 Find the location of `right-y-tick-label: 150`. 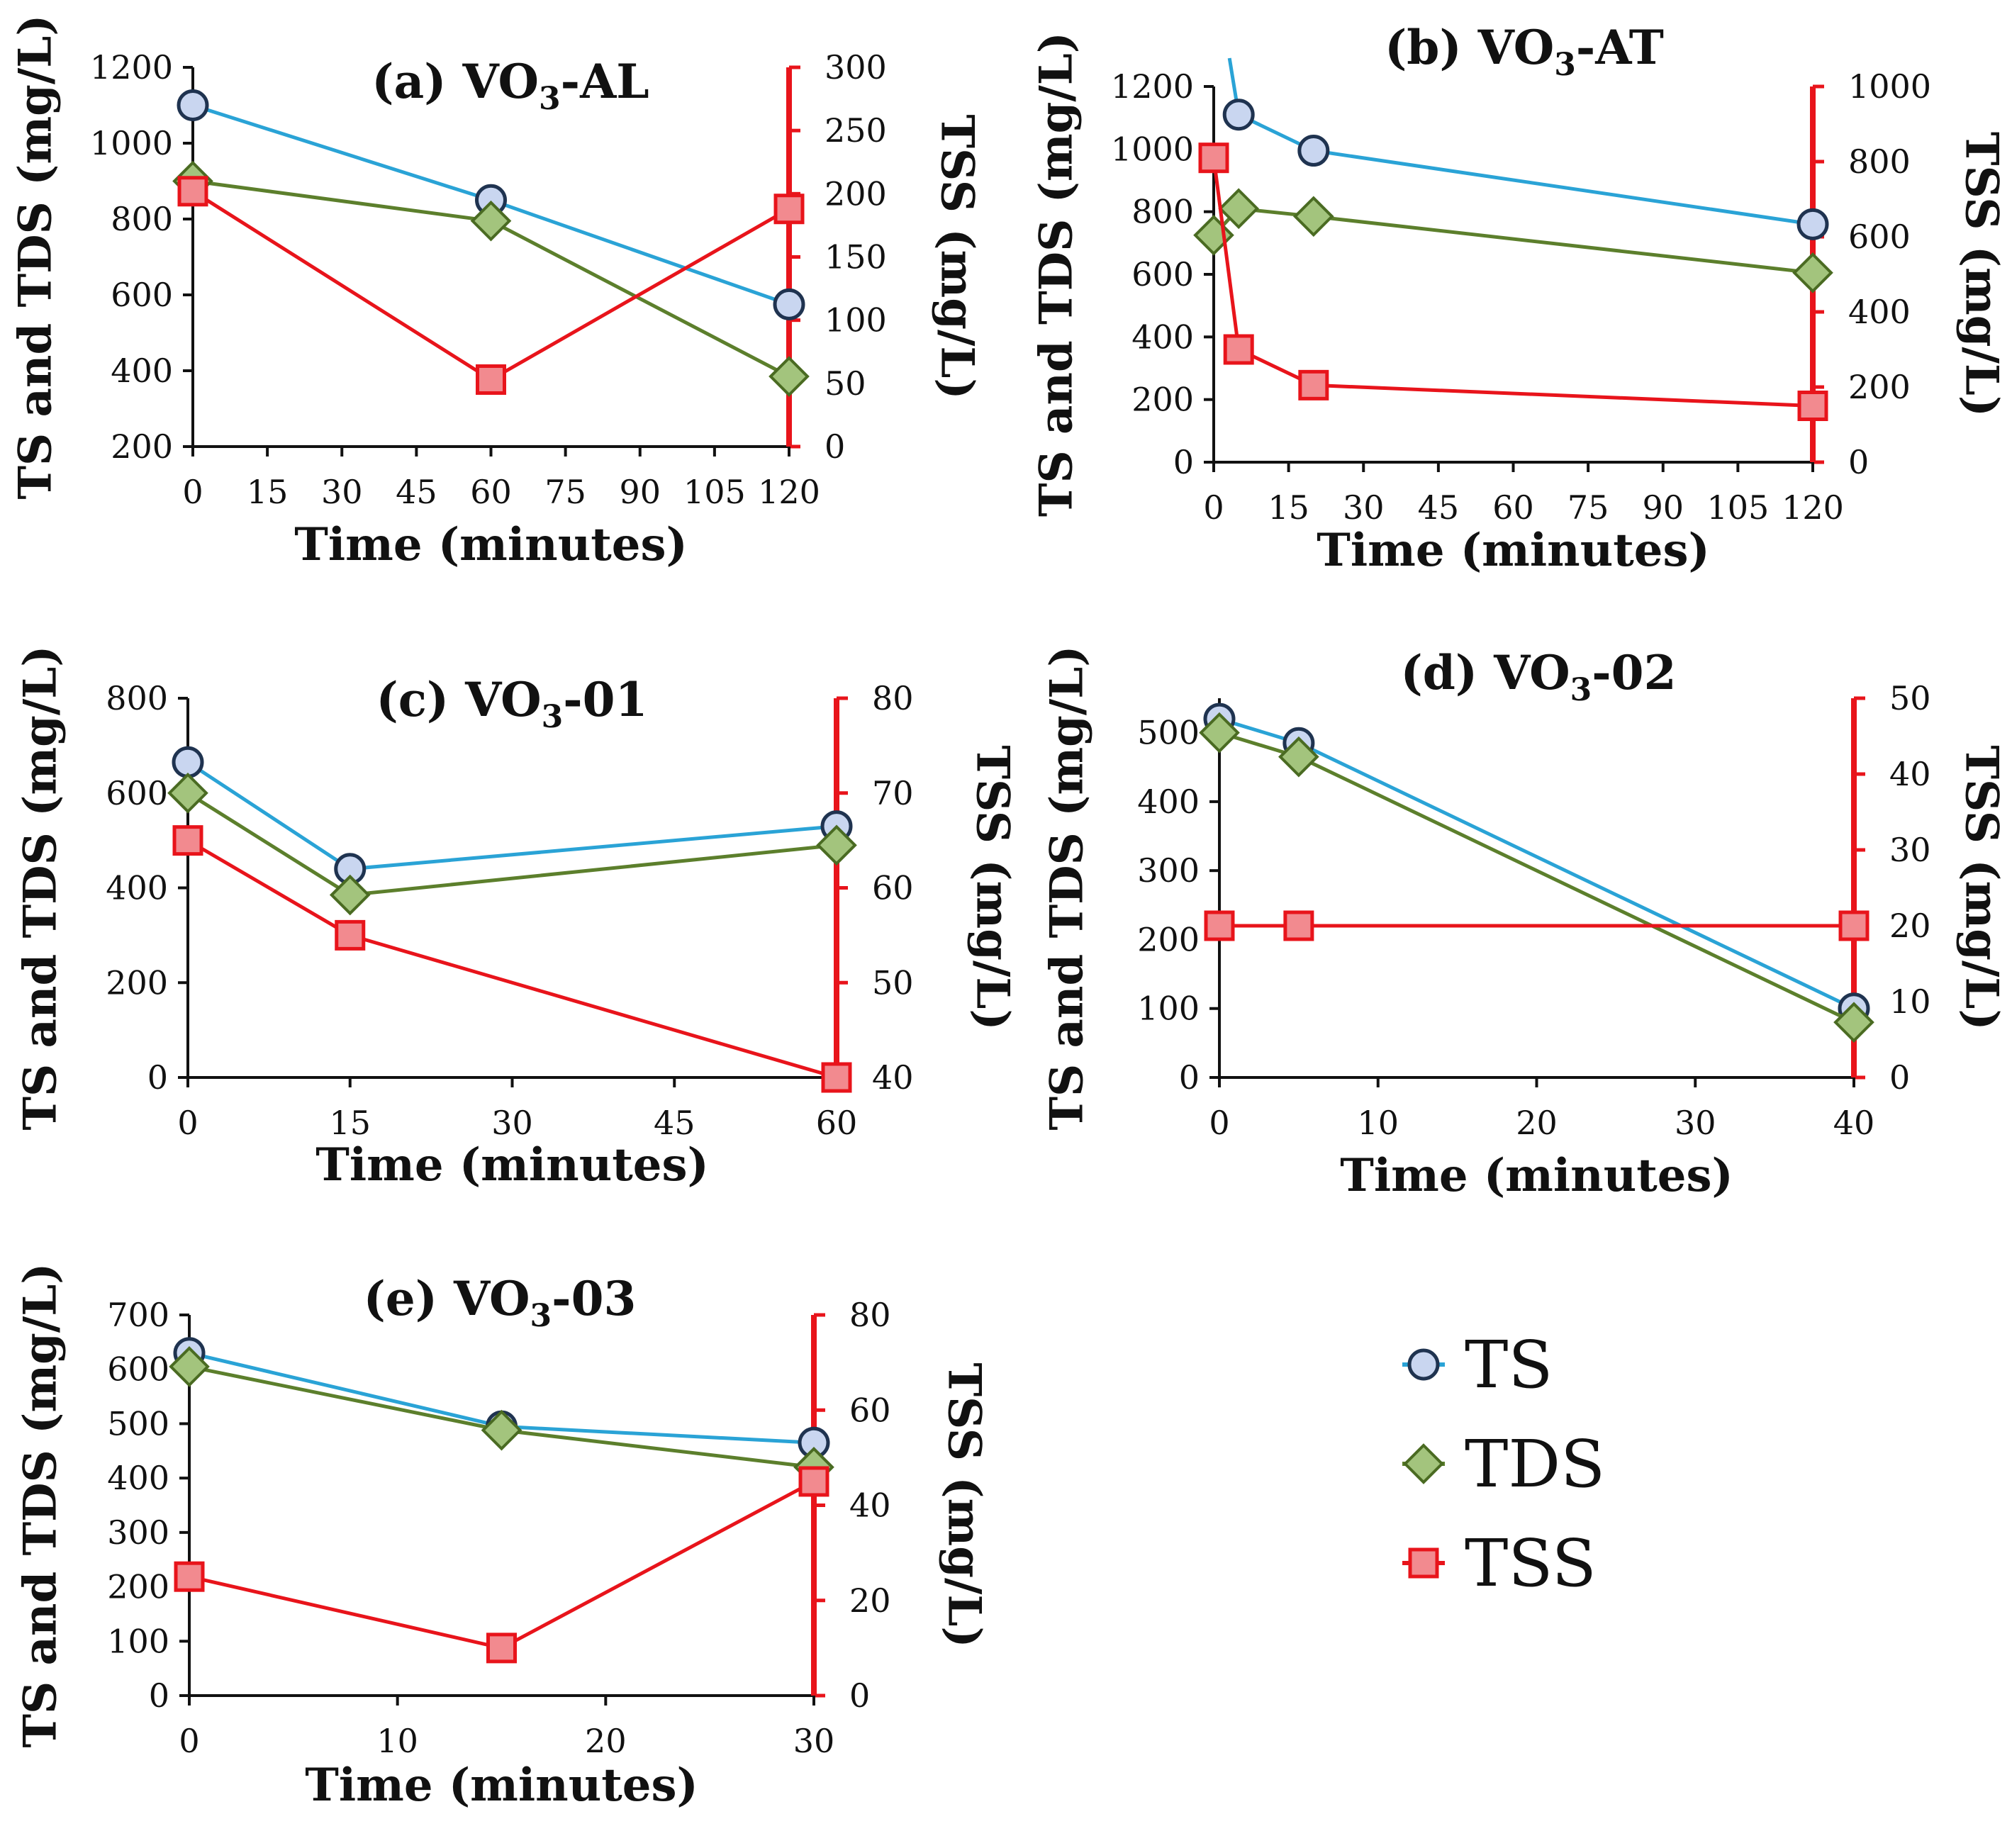

right-y-tick-label: 150 is located at coordinates (856, 257).